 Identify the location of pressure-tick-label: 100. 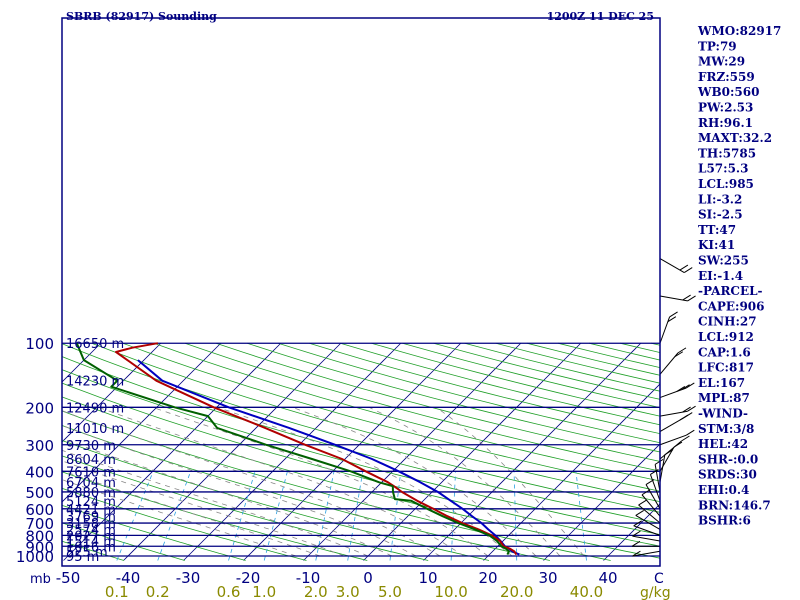
(39, 344).